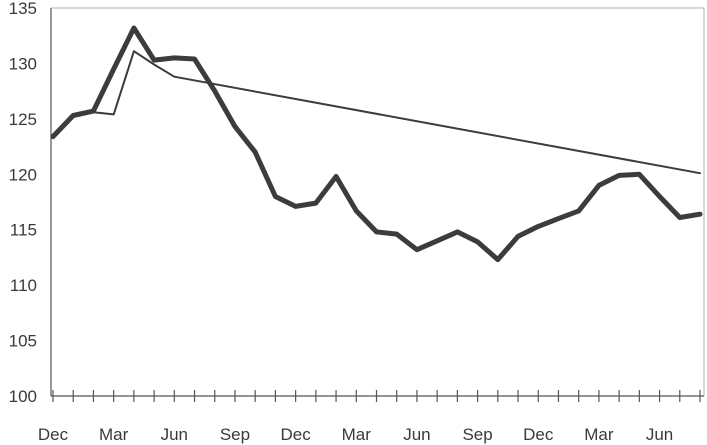 This screenshot has width=707, height=445. Describe the element at coordinates (23, 285) in the screenshot. I see `y-tick-label: 110` at that location.